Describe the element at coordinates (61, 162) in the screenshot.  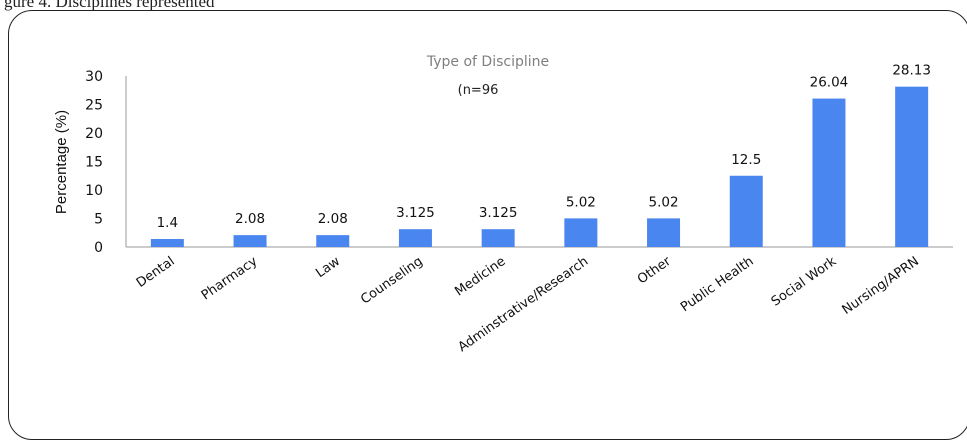
I see `y-axis-label: Percentage (%)` at that location.